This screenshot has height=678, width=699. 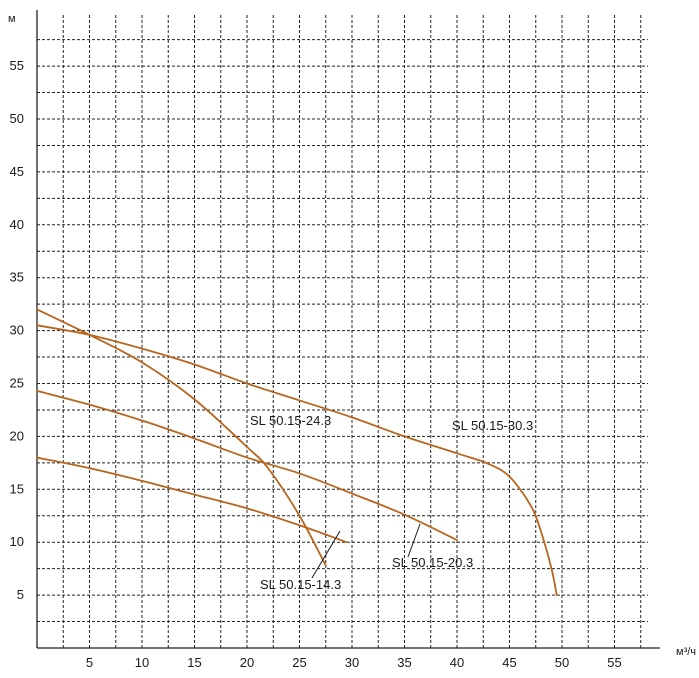 I want to click on x-tick-label: 45, so click(x=509, y=662).